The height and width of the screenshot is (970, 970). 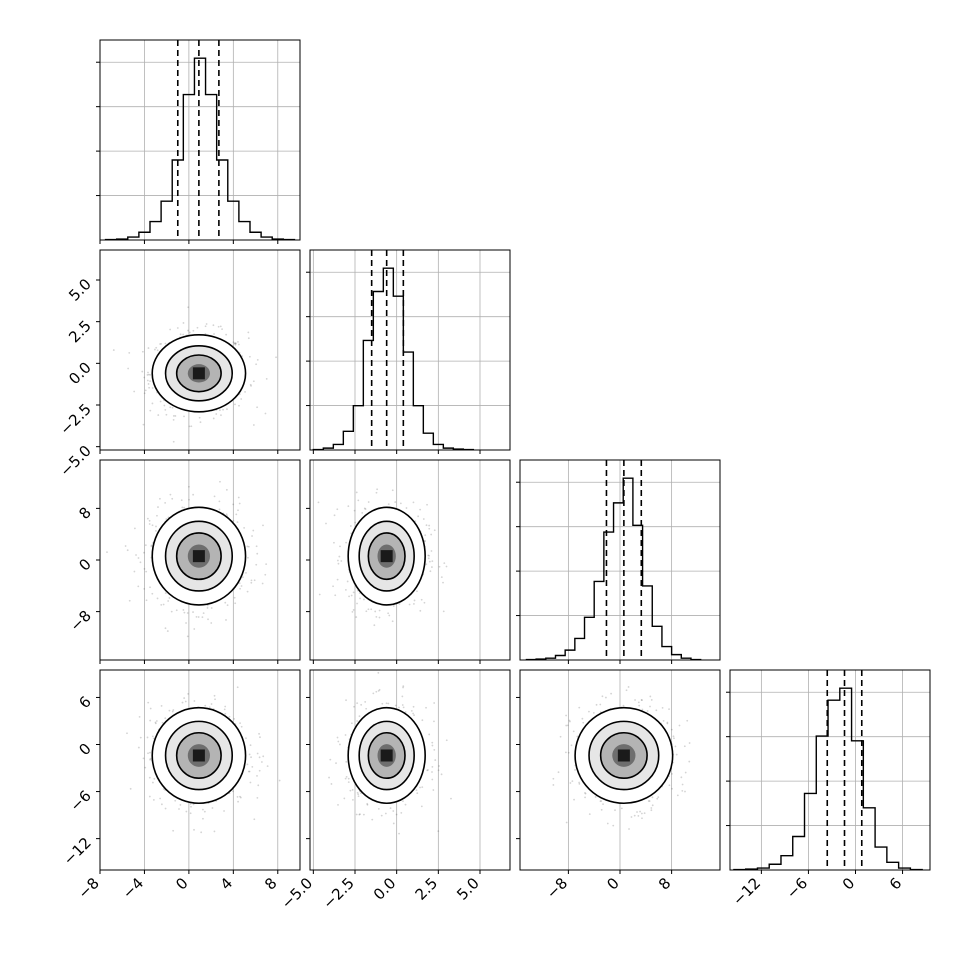 I want to click on panel-frame, so click(x=200, y=350).